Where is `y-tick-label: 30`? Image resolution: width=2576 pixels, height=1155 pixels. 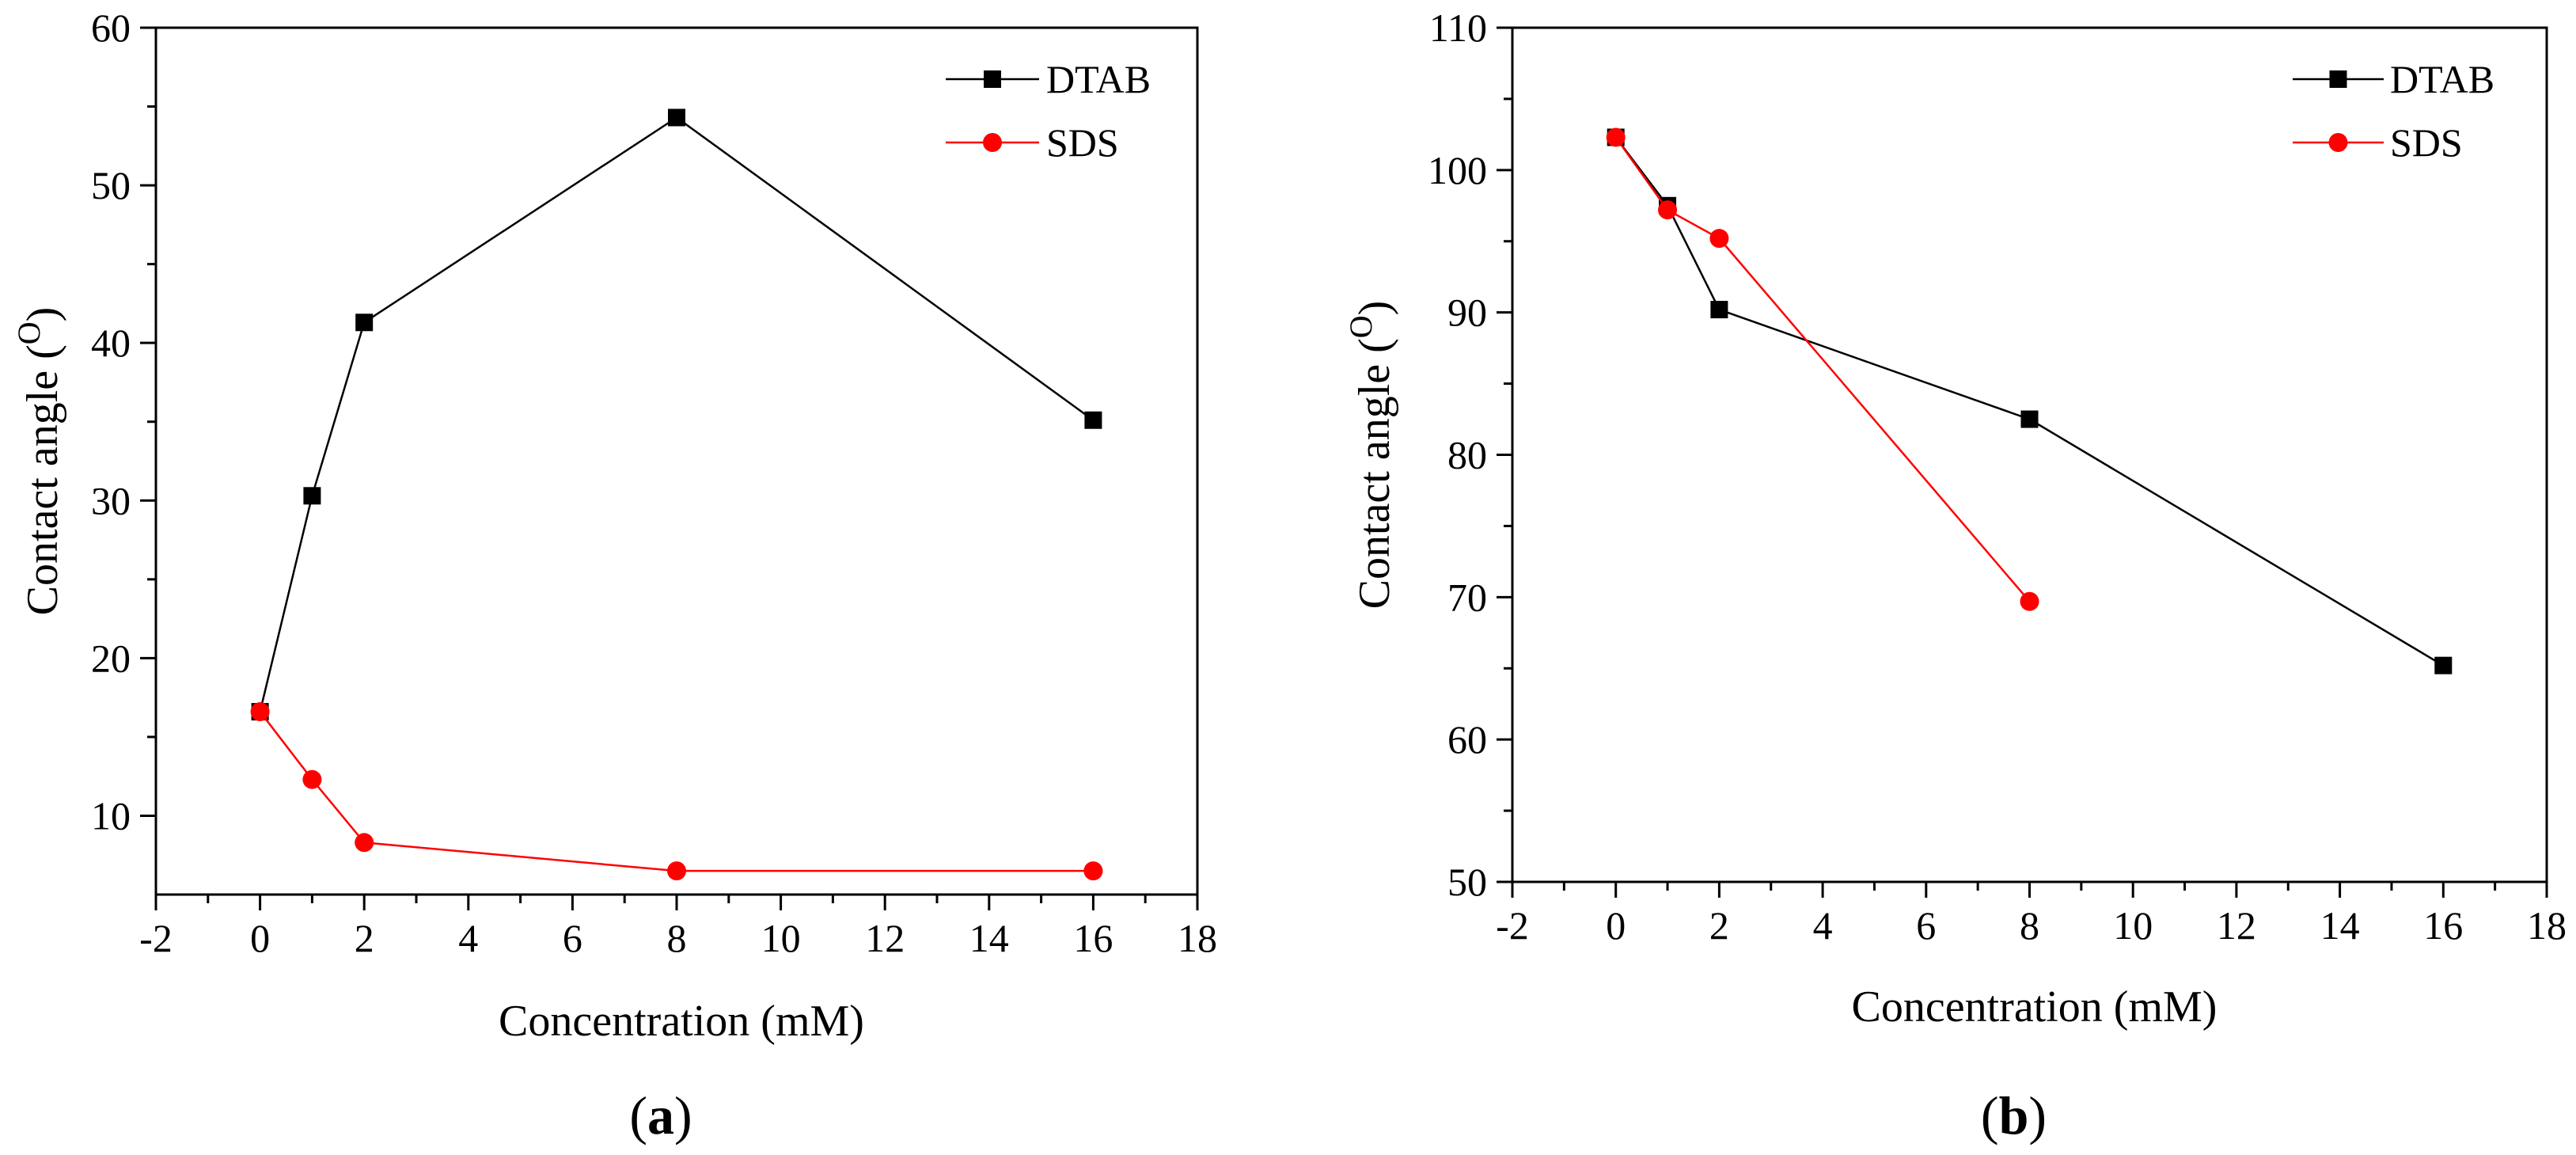 y-tick-label: 30 is located at coordinates (111, 500).